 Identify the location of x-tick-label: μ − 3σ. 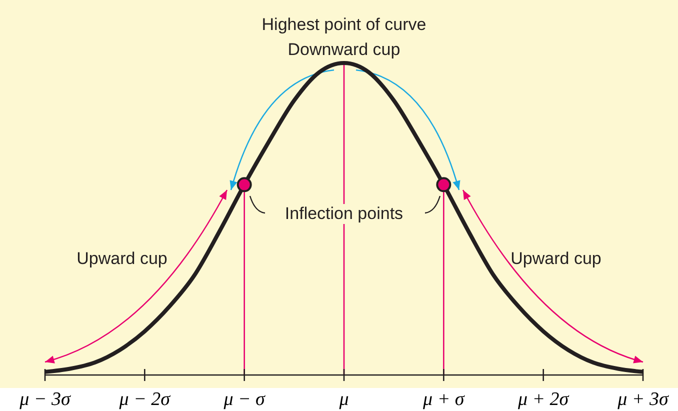
(44, 399).